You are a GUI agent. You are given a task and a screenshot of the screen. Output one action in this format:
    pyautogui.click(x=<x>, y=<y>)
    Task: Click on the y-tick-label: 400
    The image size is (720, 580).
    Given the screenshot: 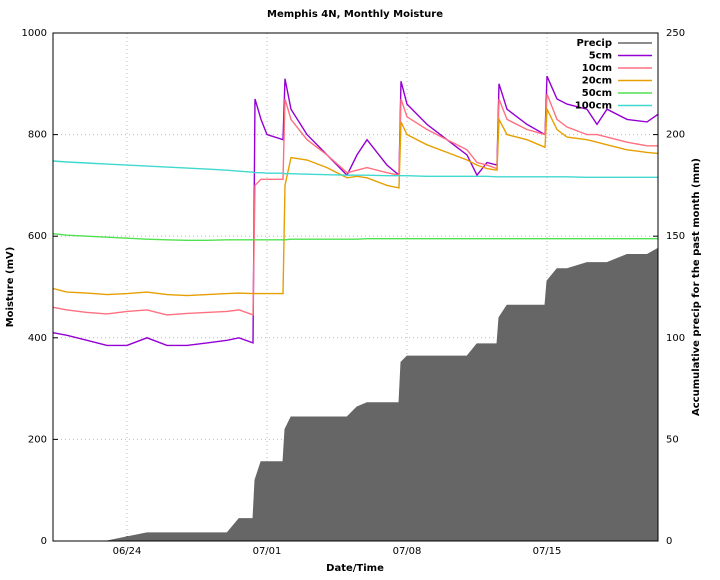 What is the action you would take?
    pyautogui.click(x=37, y=338)
    